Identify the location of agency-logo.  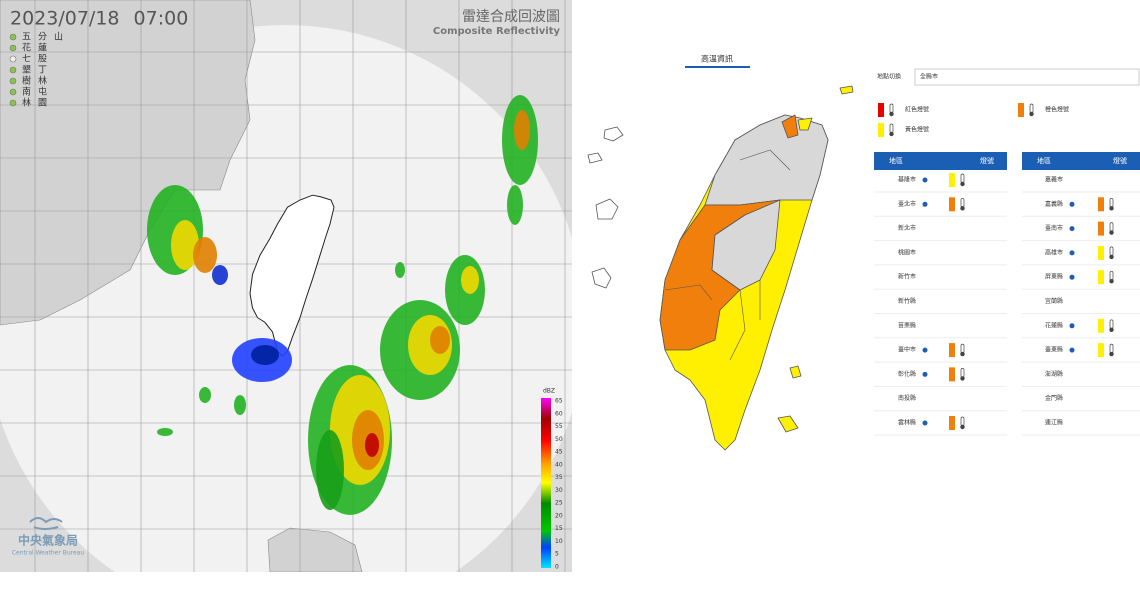
(46, 523).